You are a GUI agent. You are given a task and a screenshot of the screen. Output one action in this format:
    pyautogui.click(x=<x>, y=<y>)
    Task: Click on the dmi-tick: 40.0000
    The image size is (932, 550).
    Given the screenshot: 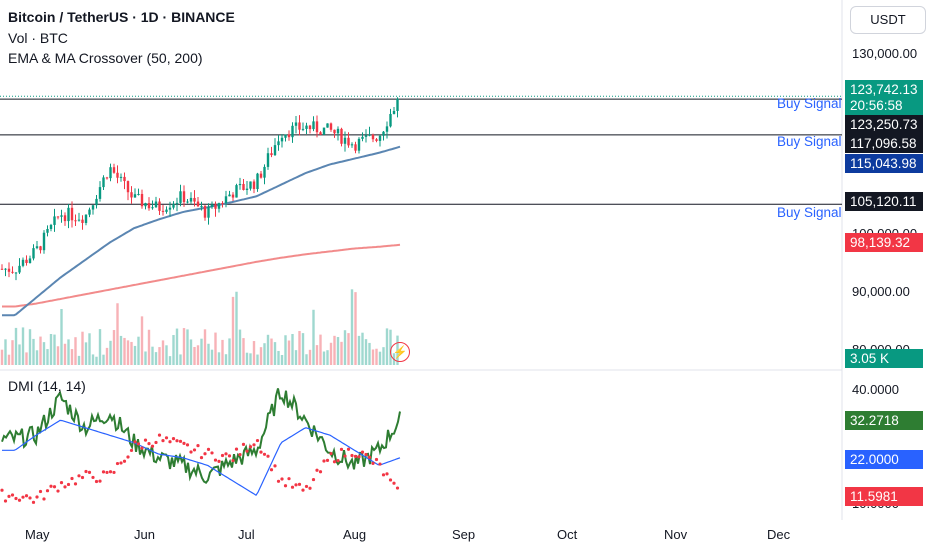 What is the action you would take?
    pyautogui.click(x=875, y=389)
    